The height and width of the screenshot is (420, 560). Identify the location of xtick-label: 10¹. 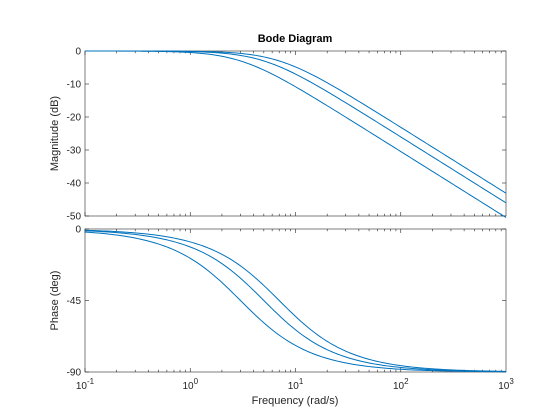
(296, 384).